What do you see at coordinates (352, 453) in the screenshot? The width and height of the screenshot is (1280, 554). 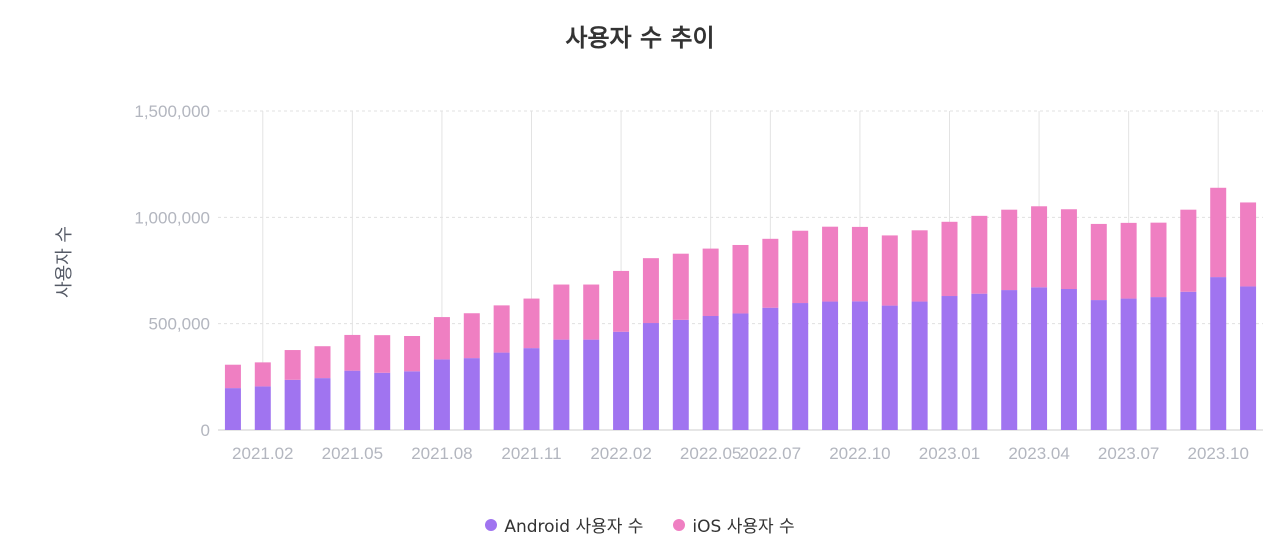 I see `x-tick-label: 2021.05` at bounding box center [352, 453].